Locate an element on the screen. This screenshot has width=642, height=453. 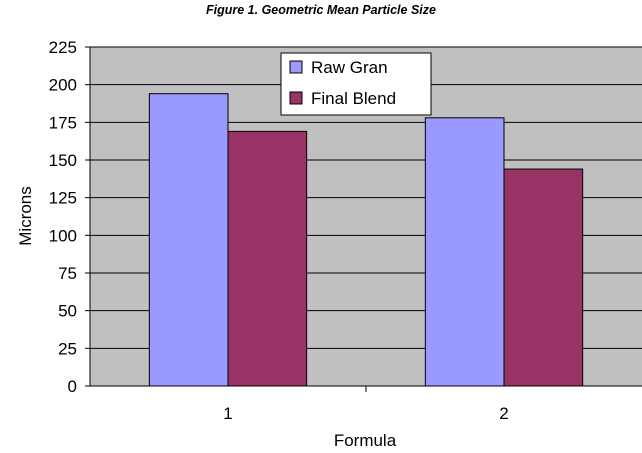
y-tick-label: 75 is located at coordinates (67, 273).